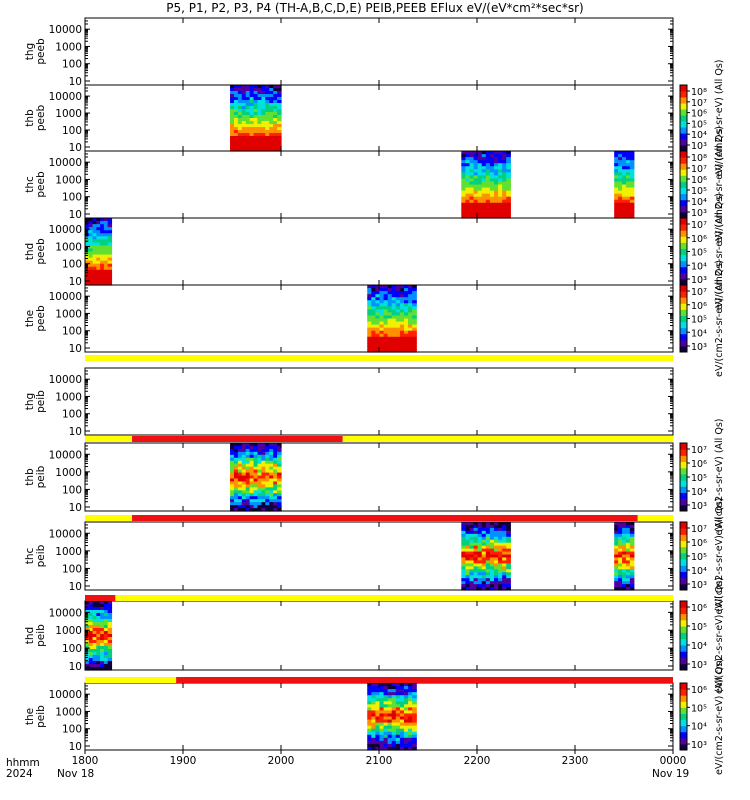 This screenshot has width=750, height=800. I want to click on colorbar-tick-label: 10⁵, so click(699, 320).